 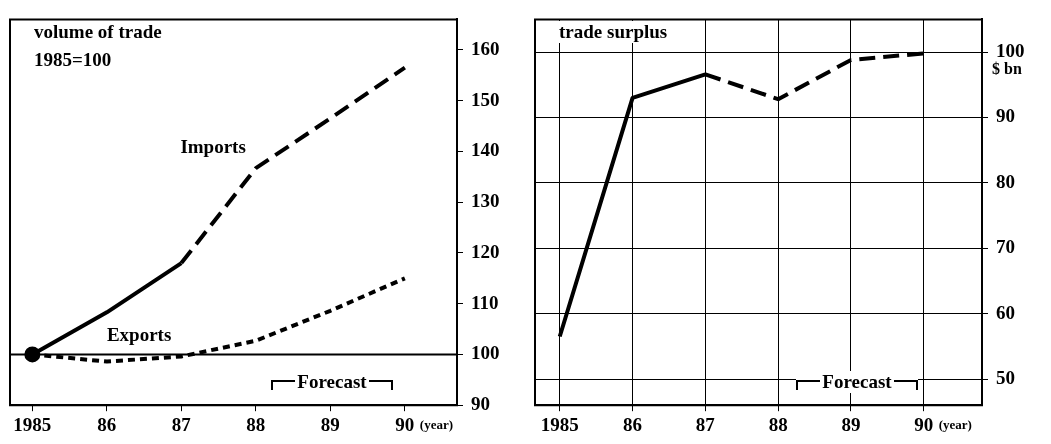 What do you see at coordinates (485, 48) in the screenshot?
I see `y-tick-label: 160` at bounding box center [485, 48].